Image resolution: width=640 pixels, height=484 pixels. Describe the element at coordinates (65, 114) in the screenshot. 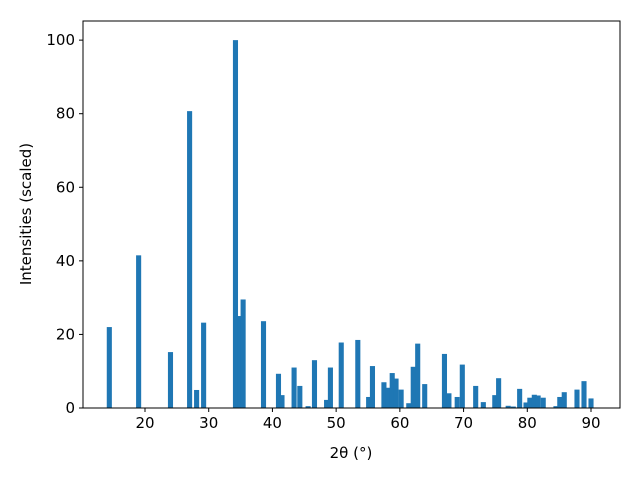

I see `y-tick-label: 80` at that location.